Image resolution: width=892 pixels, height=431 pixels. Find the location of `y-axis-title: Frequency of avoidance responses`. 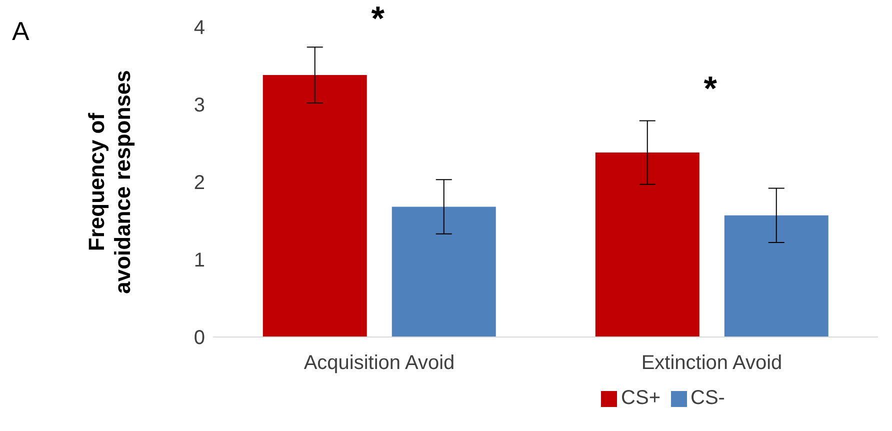

y-axis-title: Frequency of avoidance responses is located at coordinates (109, 182).